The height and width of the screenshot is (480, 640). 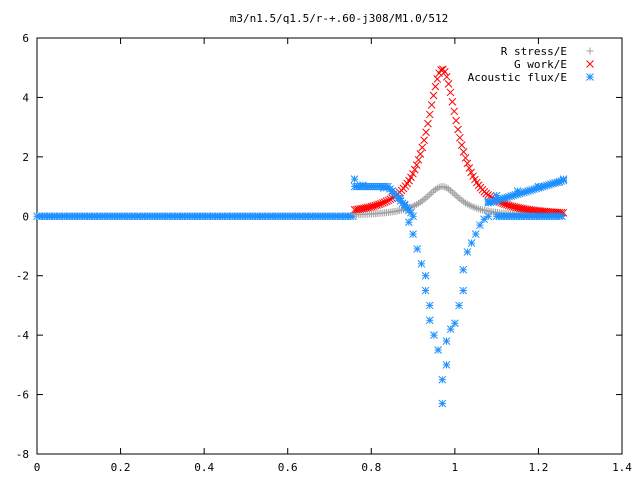 What do you see at coordinates (371, 467) in the screenshot?
I see `x-tick-label: 0.8` at bounding box center [371, 467].